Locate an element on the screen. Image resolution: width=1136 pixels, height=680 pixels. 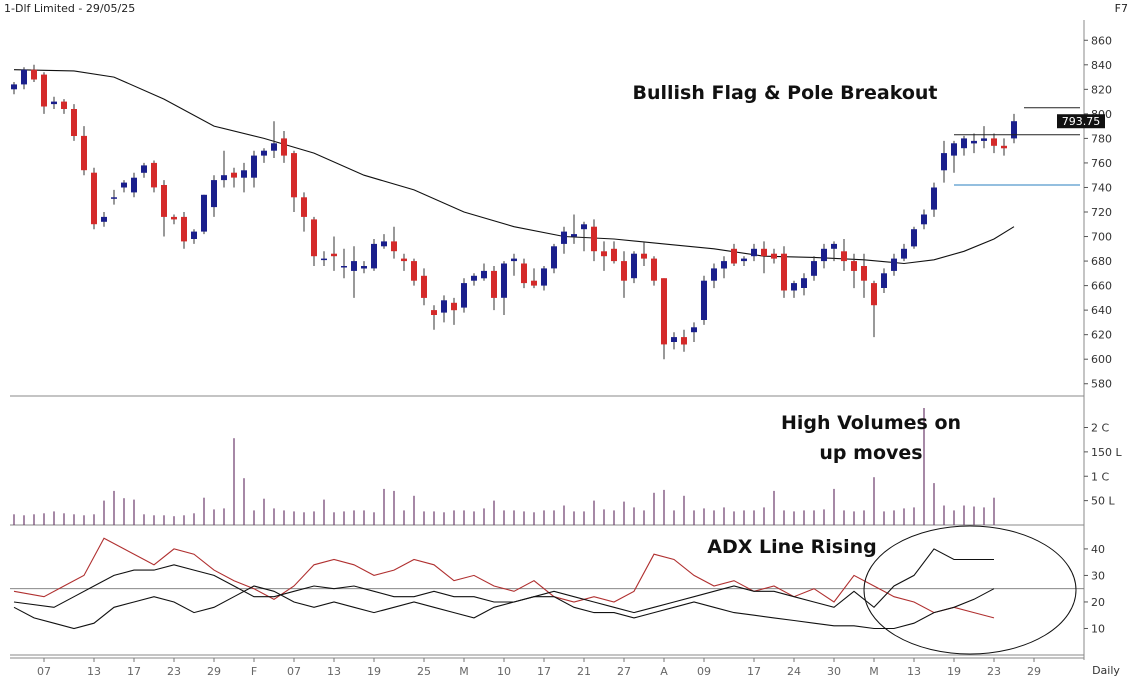
adx-annotation: ADX Line Rising is located at coordinates (791, 547).